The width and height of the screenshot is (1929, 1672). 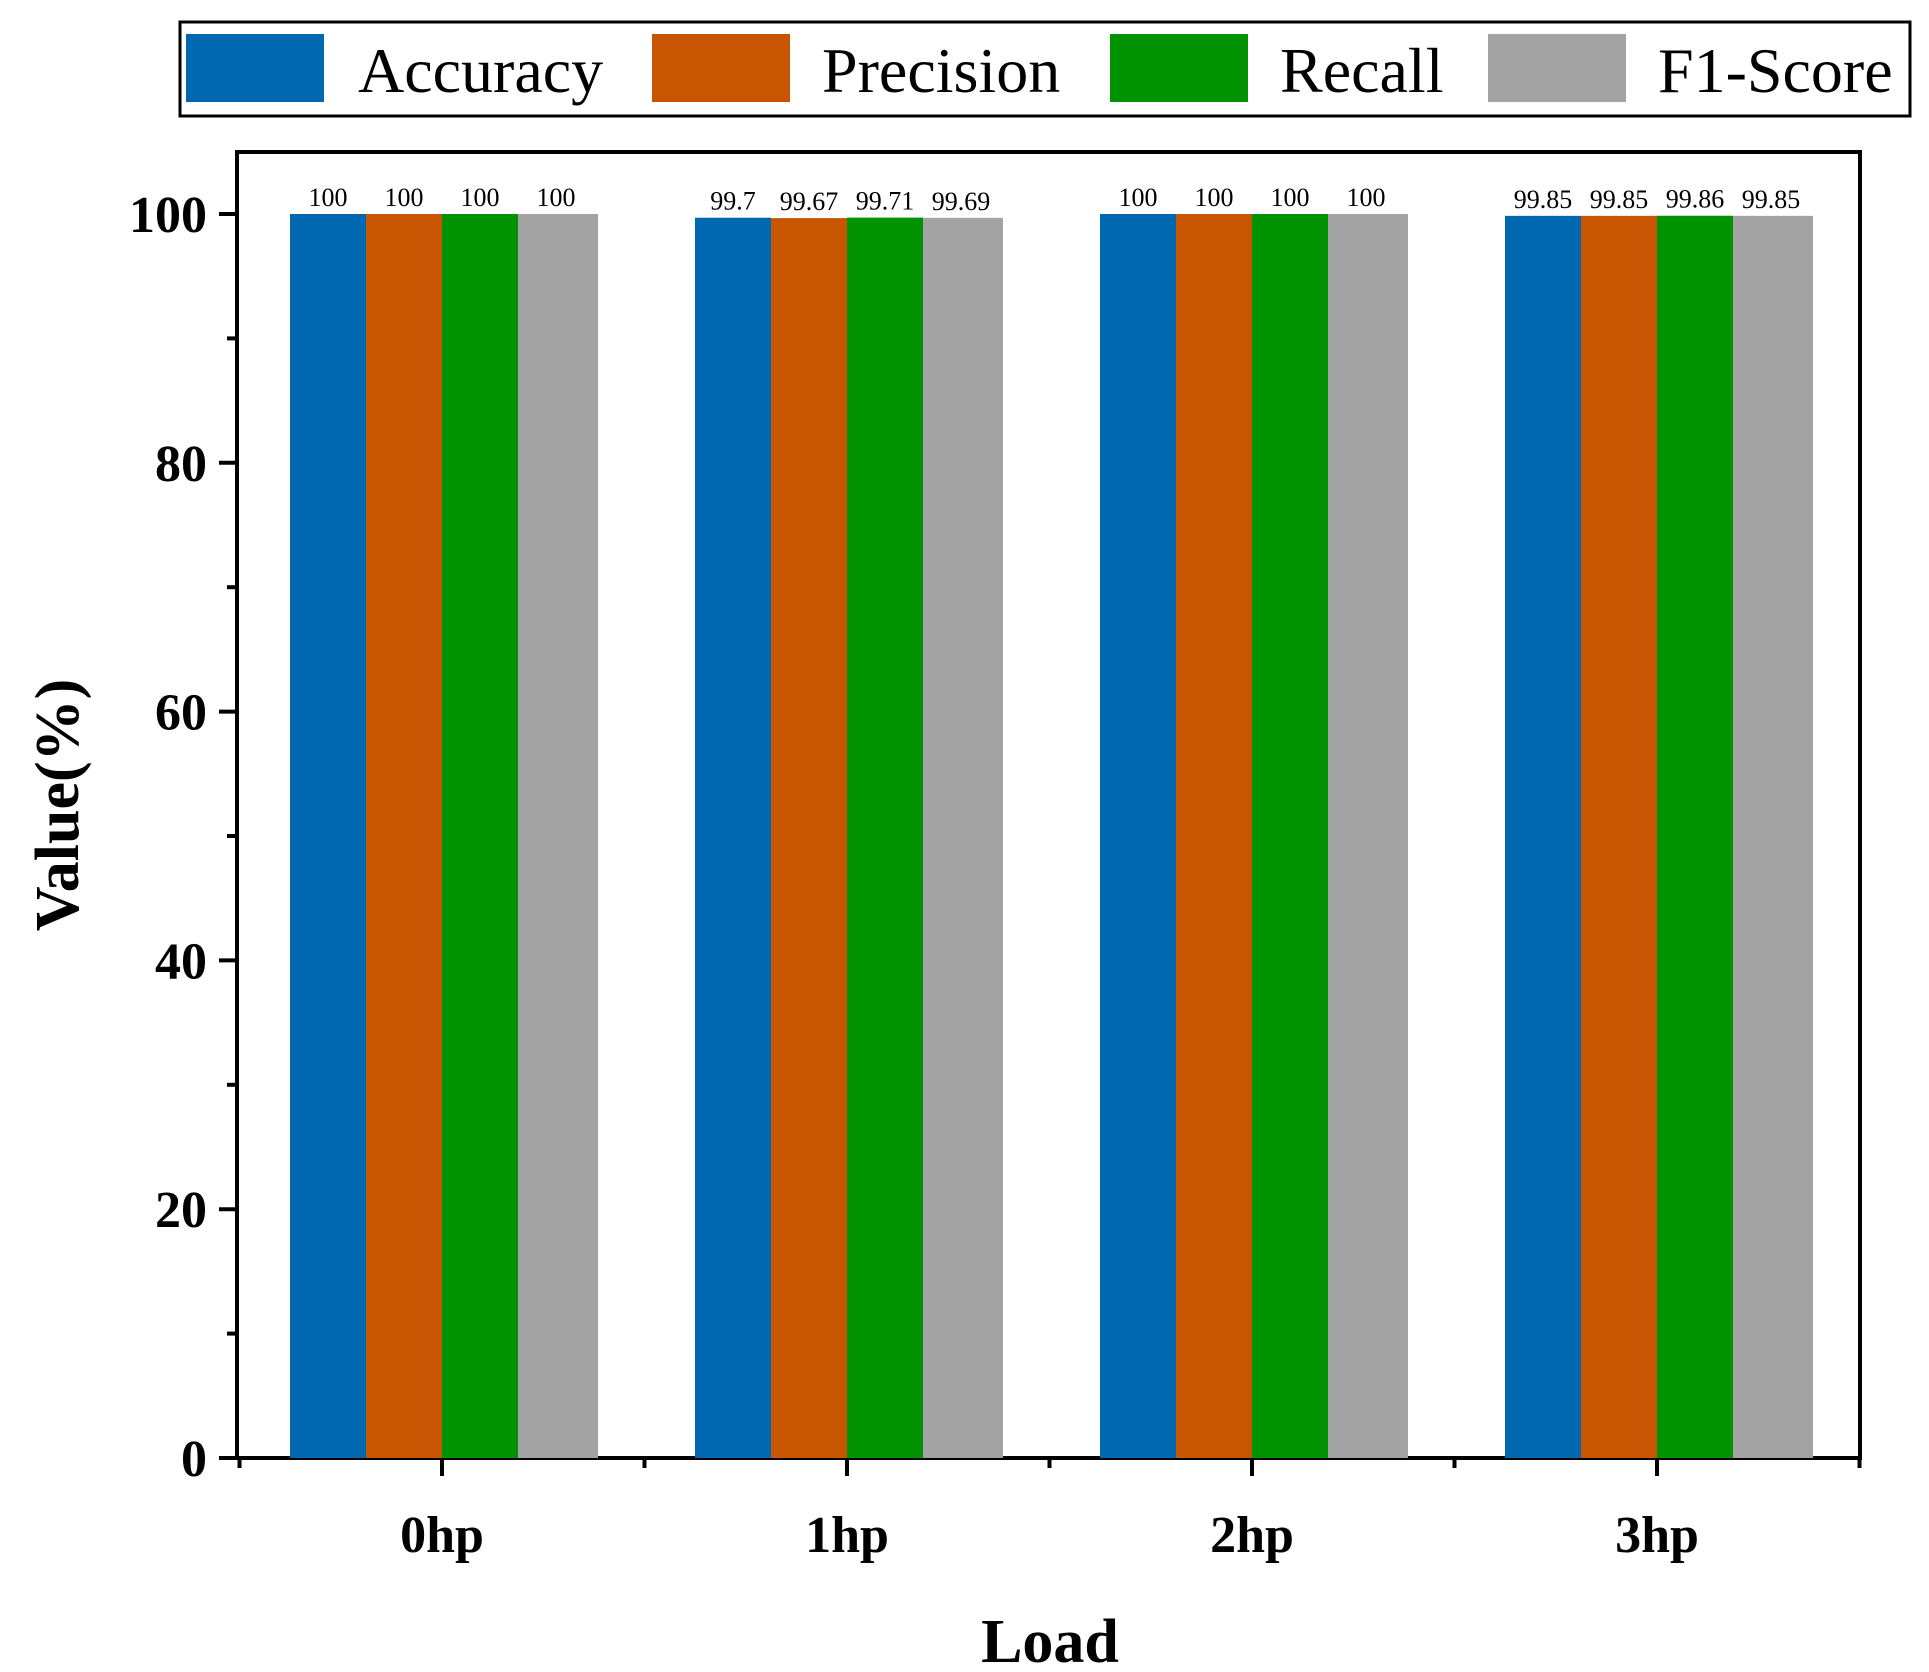 What do you see at coordinates (1050, 1640) in the screenshot?
I see `x-axis-title: Load` at bounding box center [1050, 1640].